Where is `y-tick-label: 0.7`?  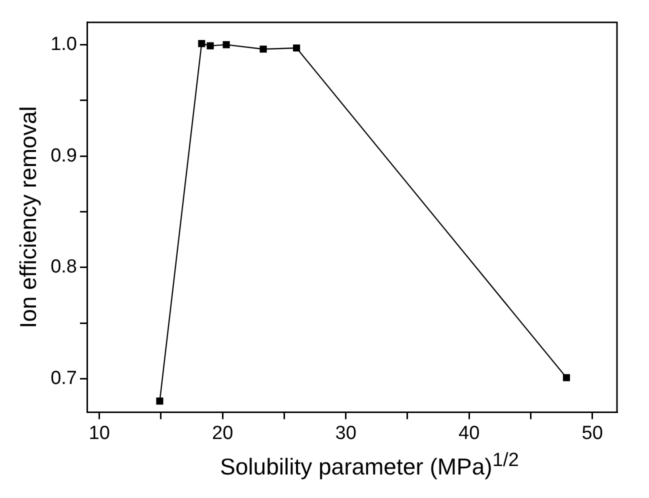
y-tick-label: 0.7 is located at coordinates (64, 379).